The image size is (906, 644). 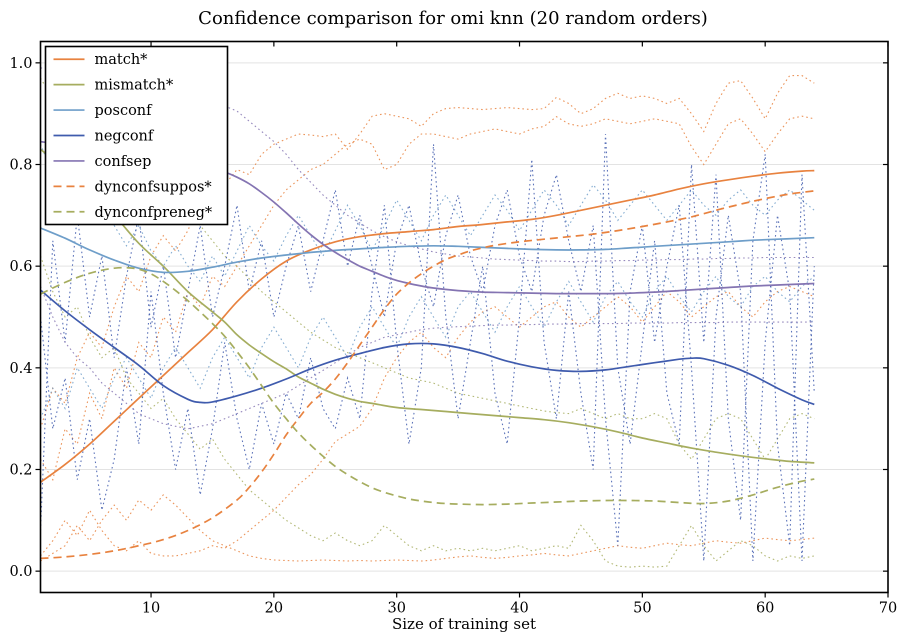 I want to click on legend-label: match*, so click(x=122, y=60).